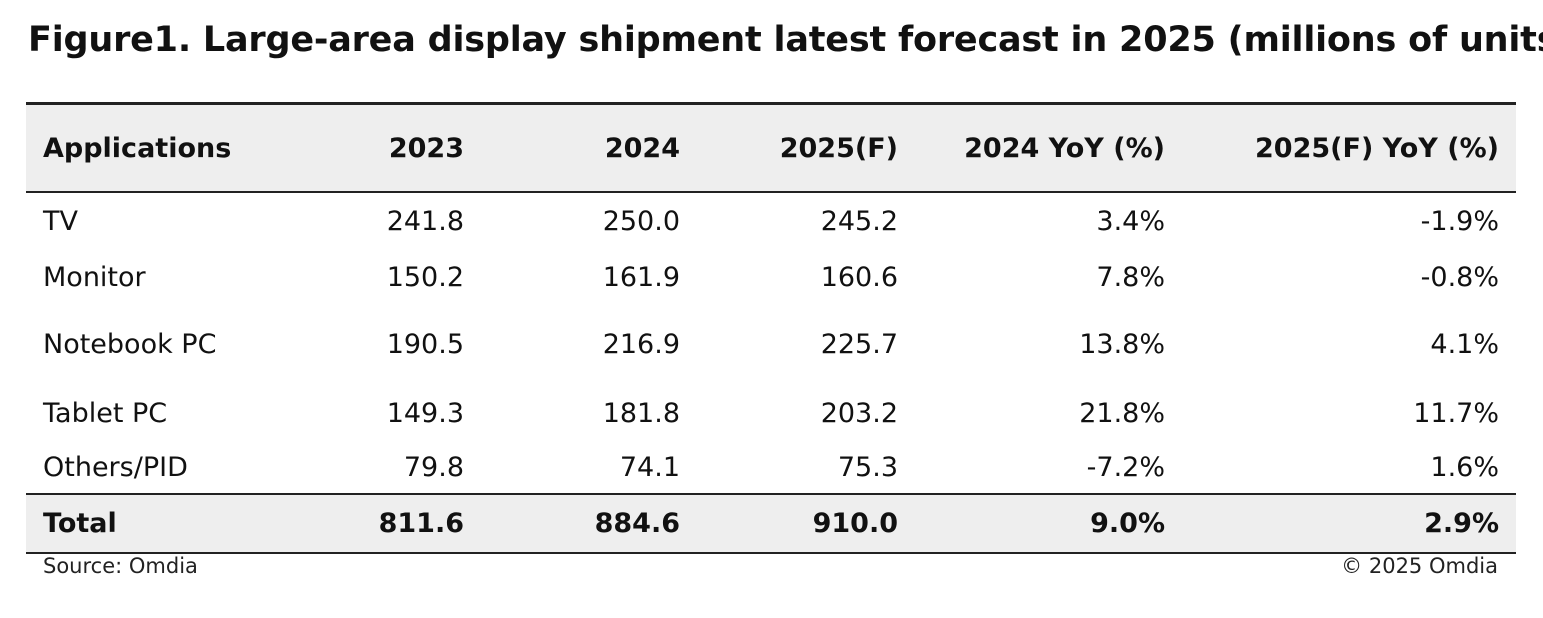  What do you see at coordinates (120, 566) in the screenshot?
I see `source-note: Source: Omdia` at bounding box center [120, 566].